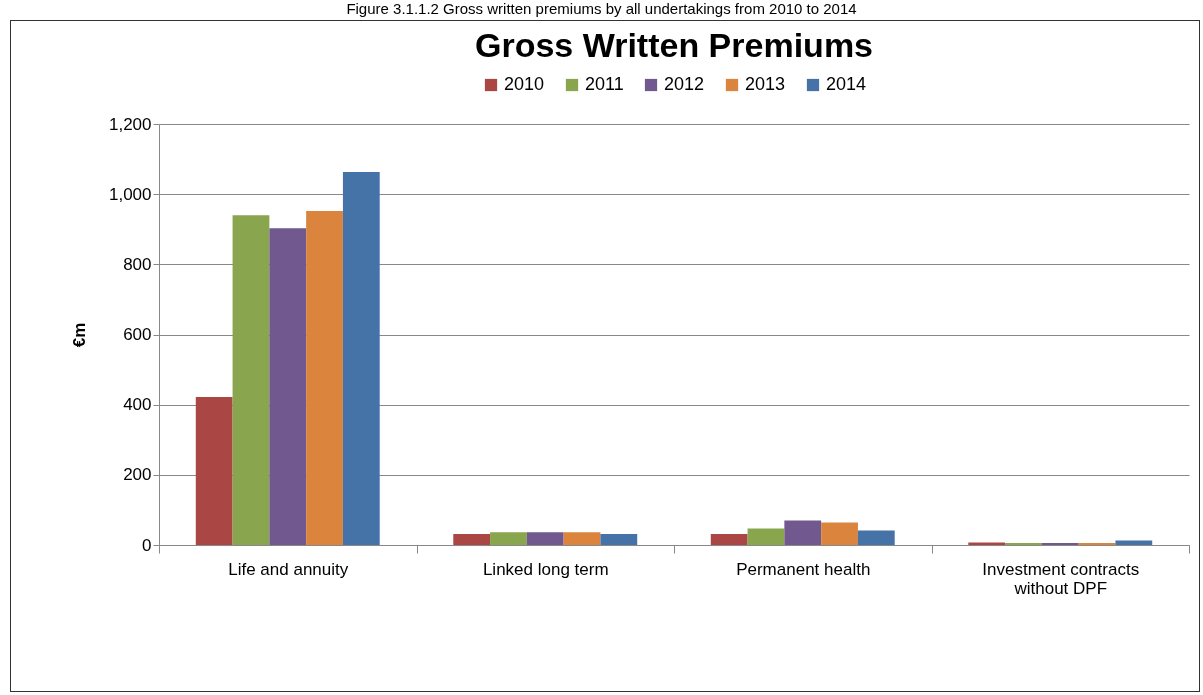  What do you see at coordinates (846, 84) in the screenshot?
I see `legend-label: 2014` at bounding box center [846, 84].